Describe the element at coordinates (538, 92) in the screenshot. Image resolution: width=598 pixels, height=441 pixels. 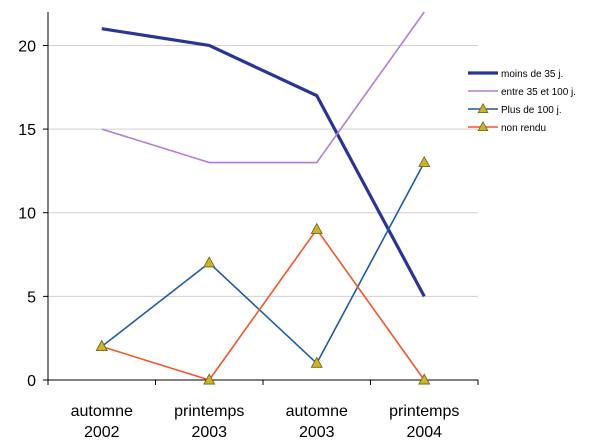
I see `legend-label: entre 35 et 100 j.` at that location.